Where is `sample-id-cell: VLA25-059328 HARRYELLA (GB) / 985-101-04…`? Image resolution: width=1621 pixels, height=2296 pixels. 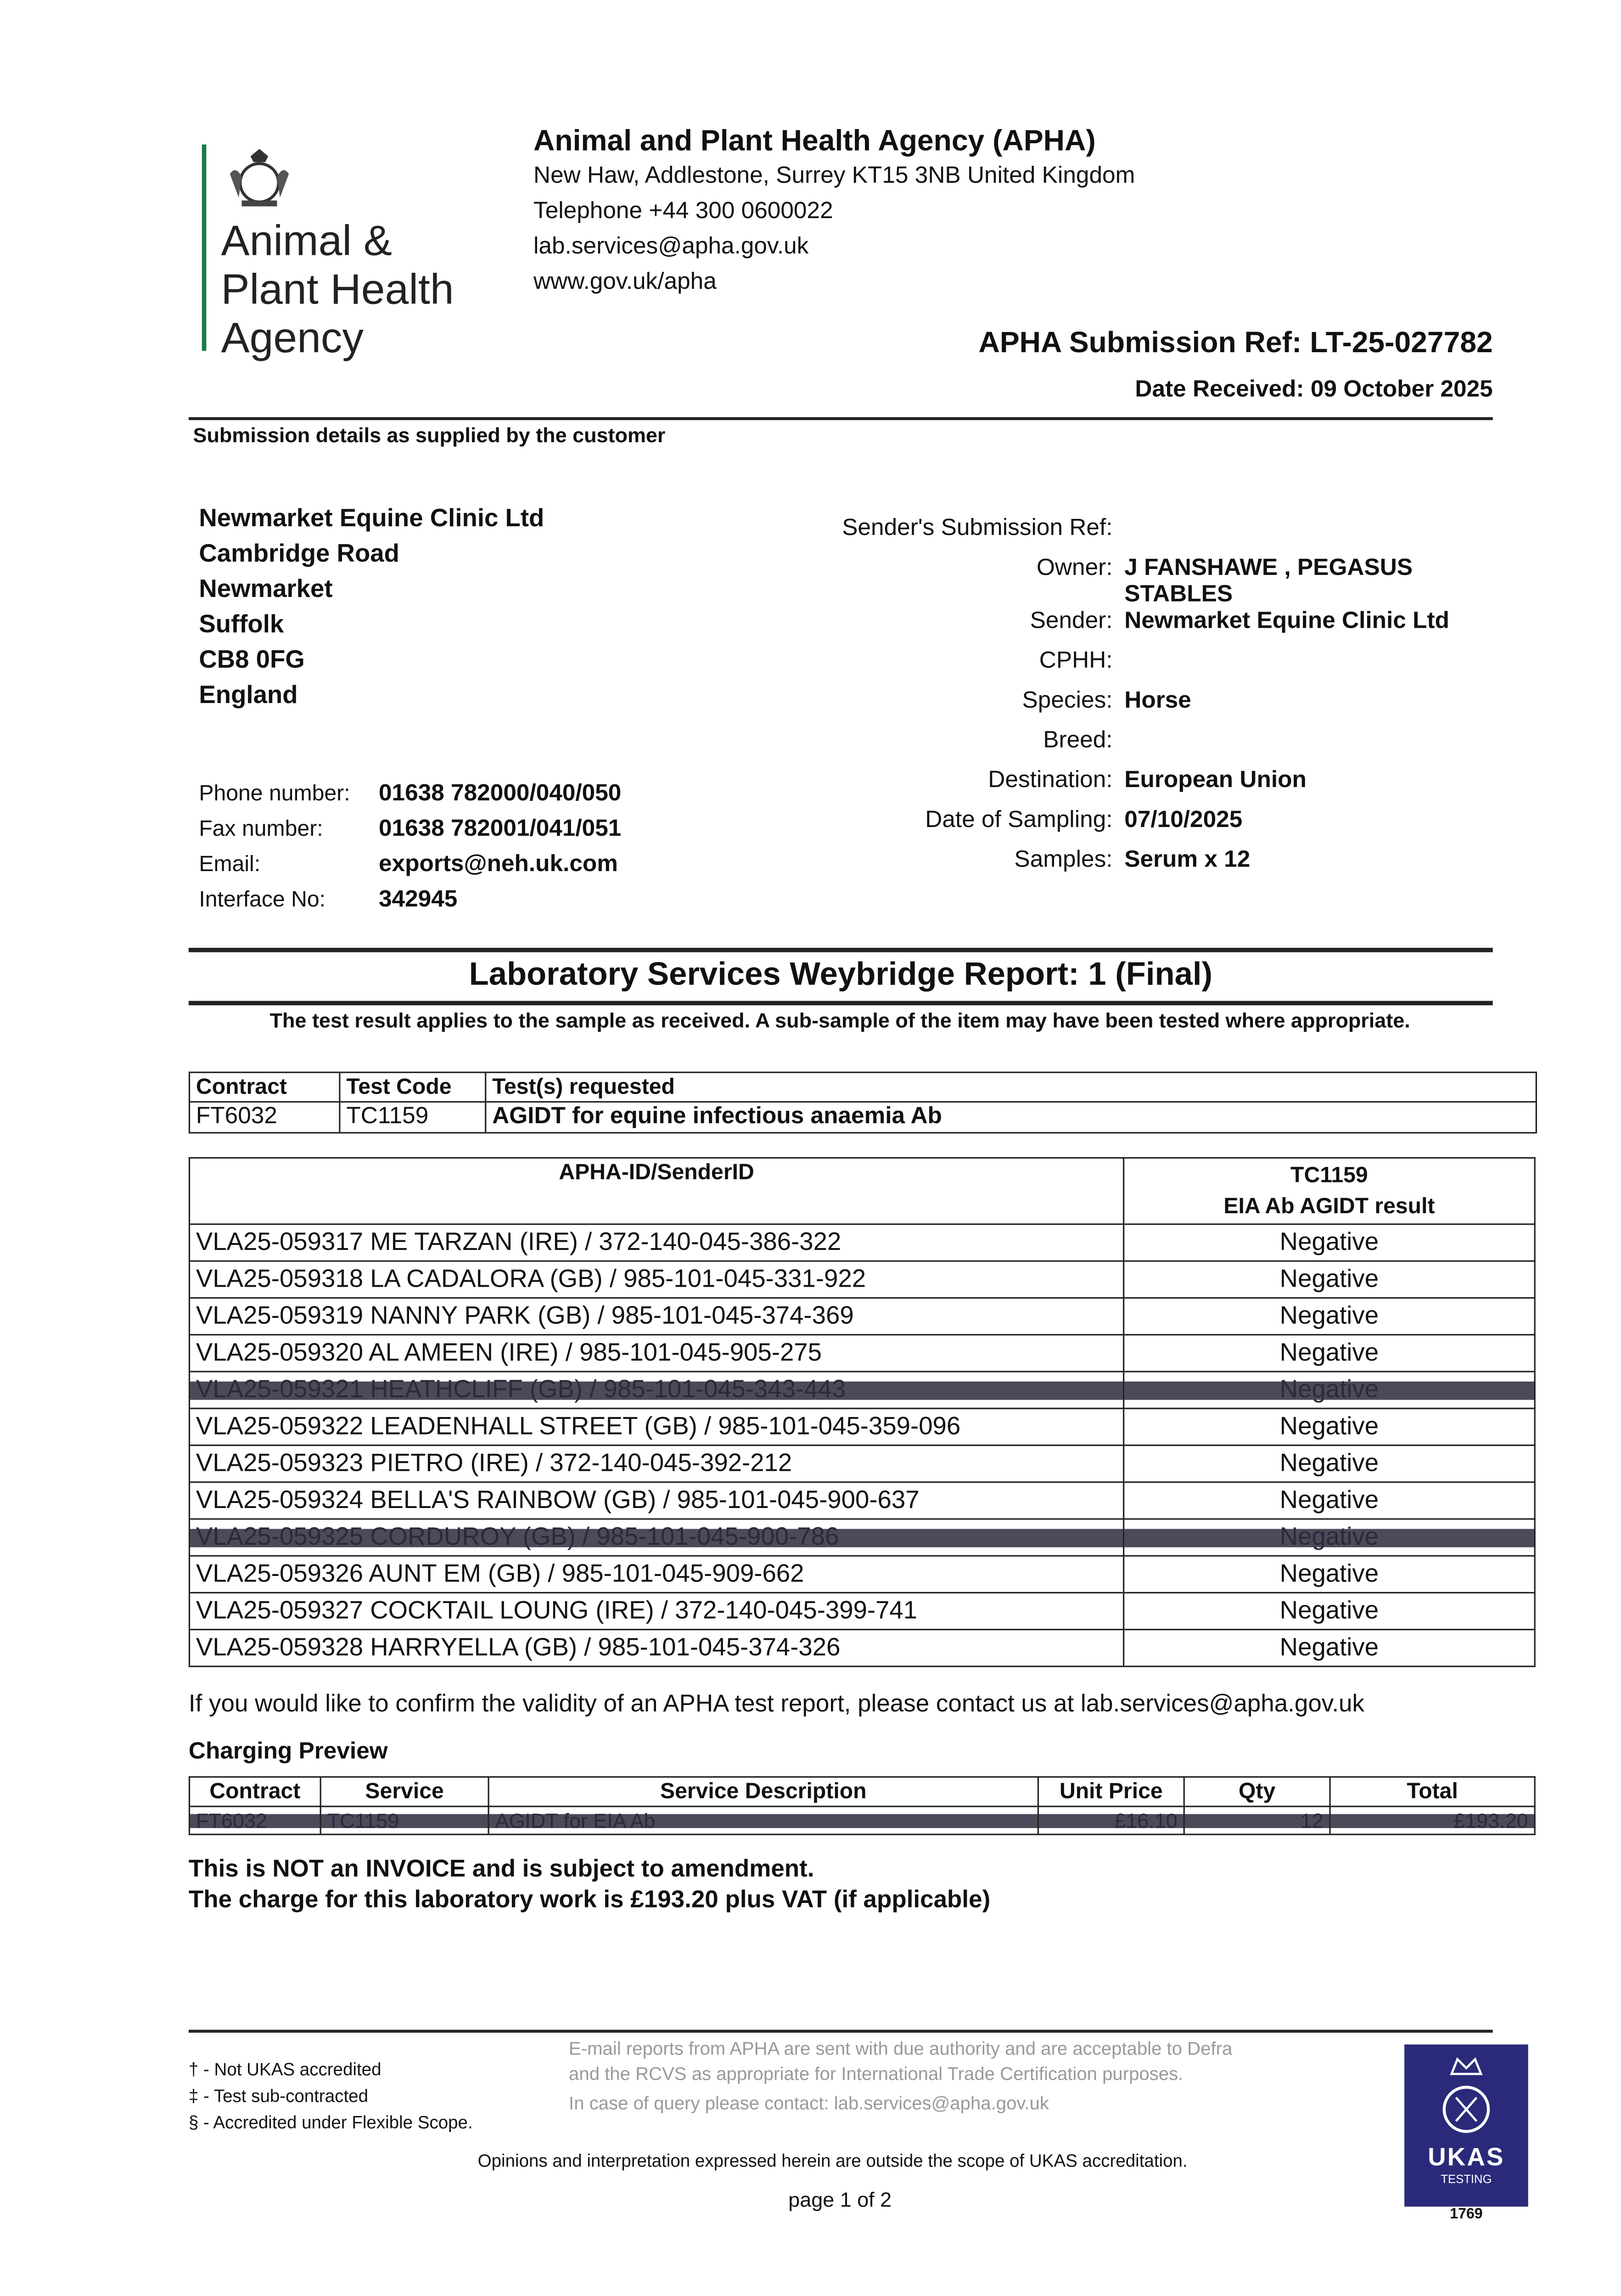 sample-id-cell: VLA25-059328 HARRYELLA (GB) / 985-101-04… is located at coordinates (656, 1648).